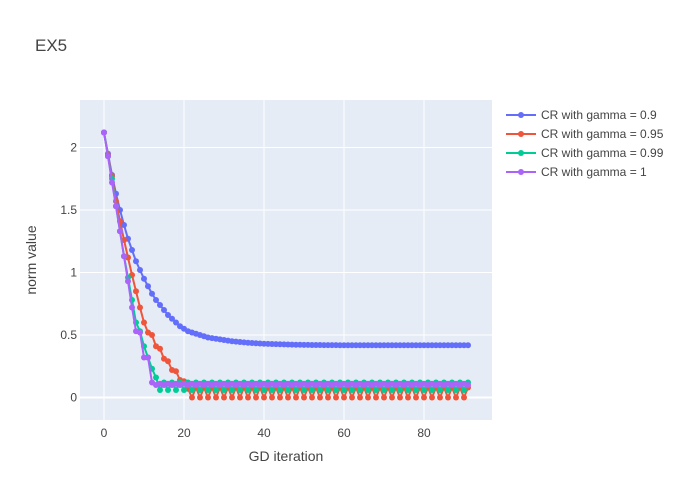 This screenshot has height=500, width=700. What do you see at coordinates (581, 115) in the screenshot?
I see `legend-item: CR with gamma = 0.9` at bounding box center [581, 115].